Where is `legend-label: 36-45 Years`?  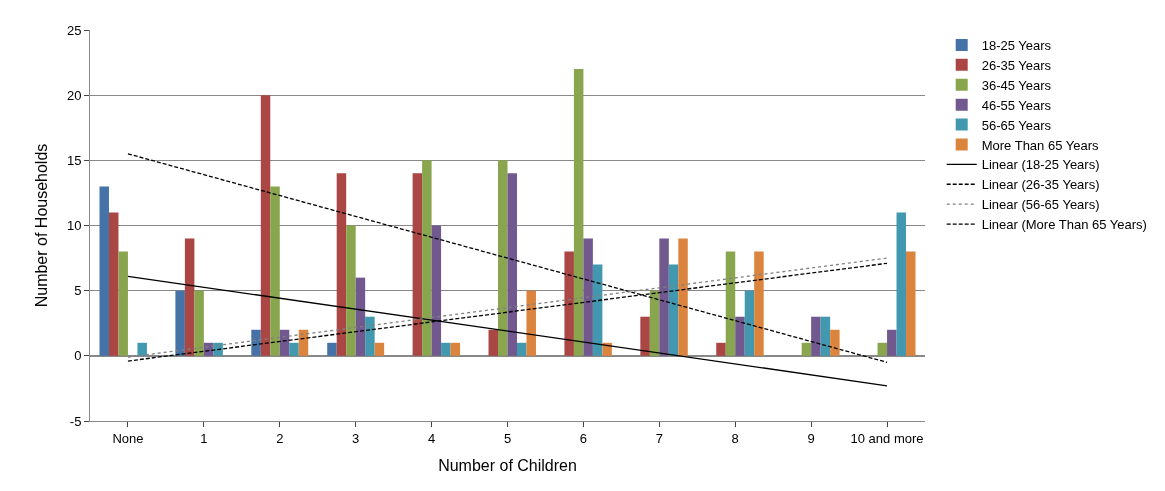 legend-label: 36-45 Years is located at coordinates (1016, 85).